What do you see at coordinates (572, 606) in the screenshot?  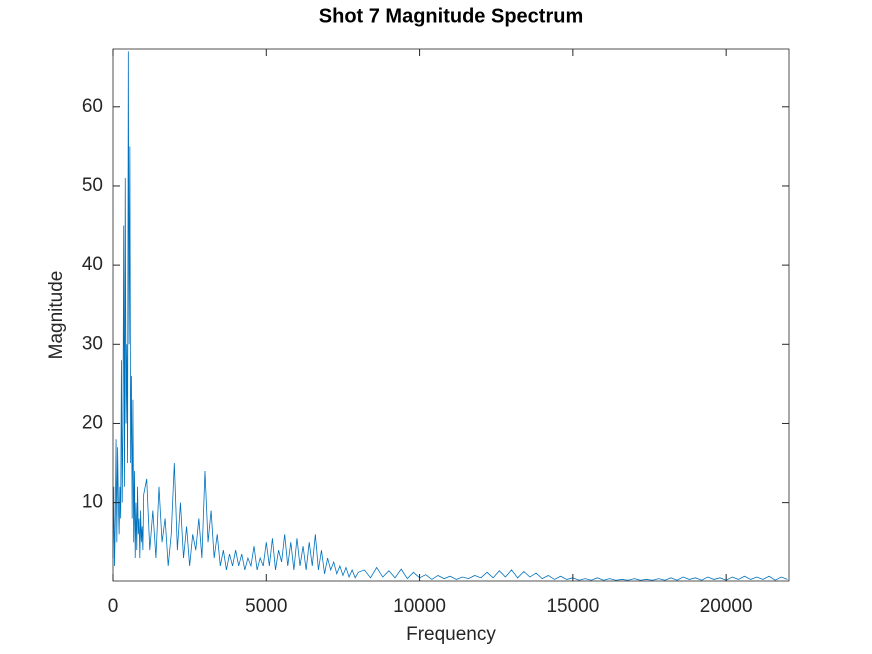 I see `x-tick-label: 15000` at bounding box center [572, 606].